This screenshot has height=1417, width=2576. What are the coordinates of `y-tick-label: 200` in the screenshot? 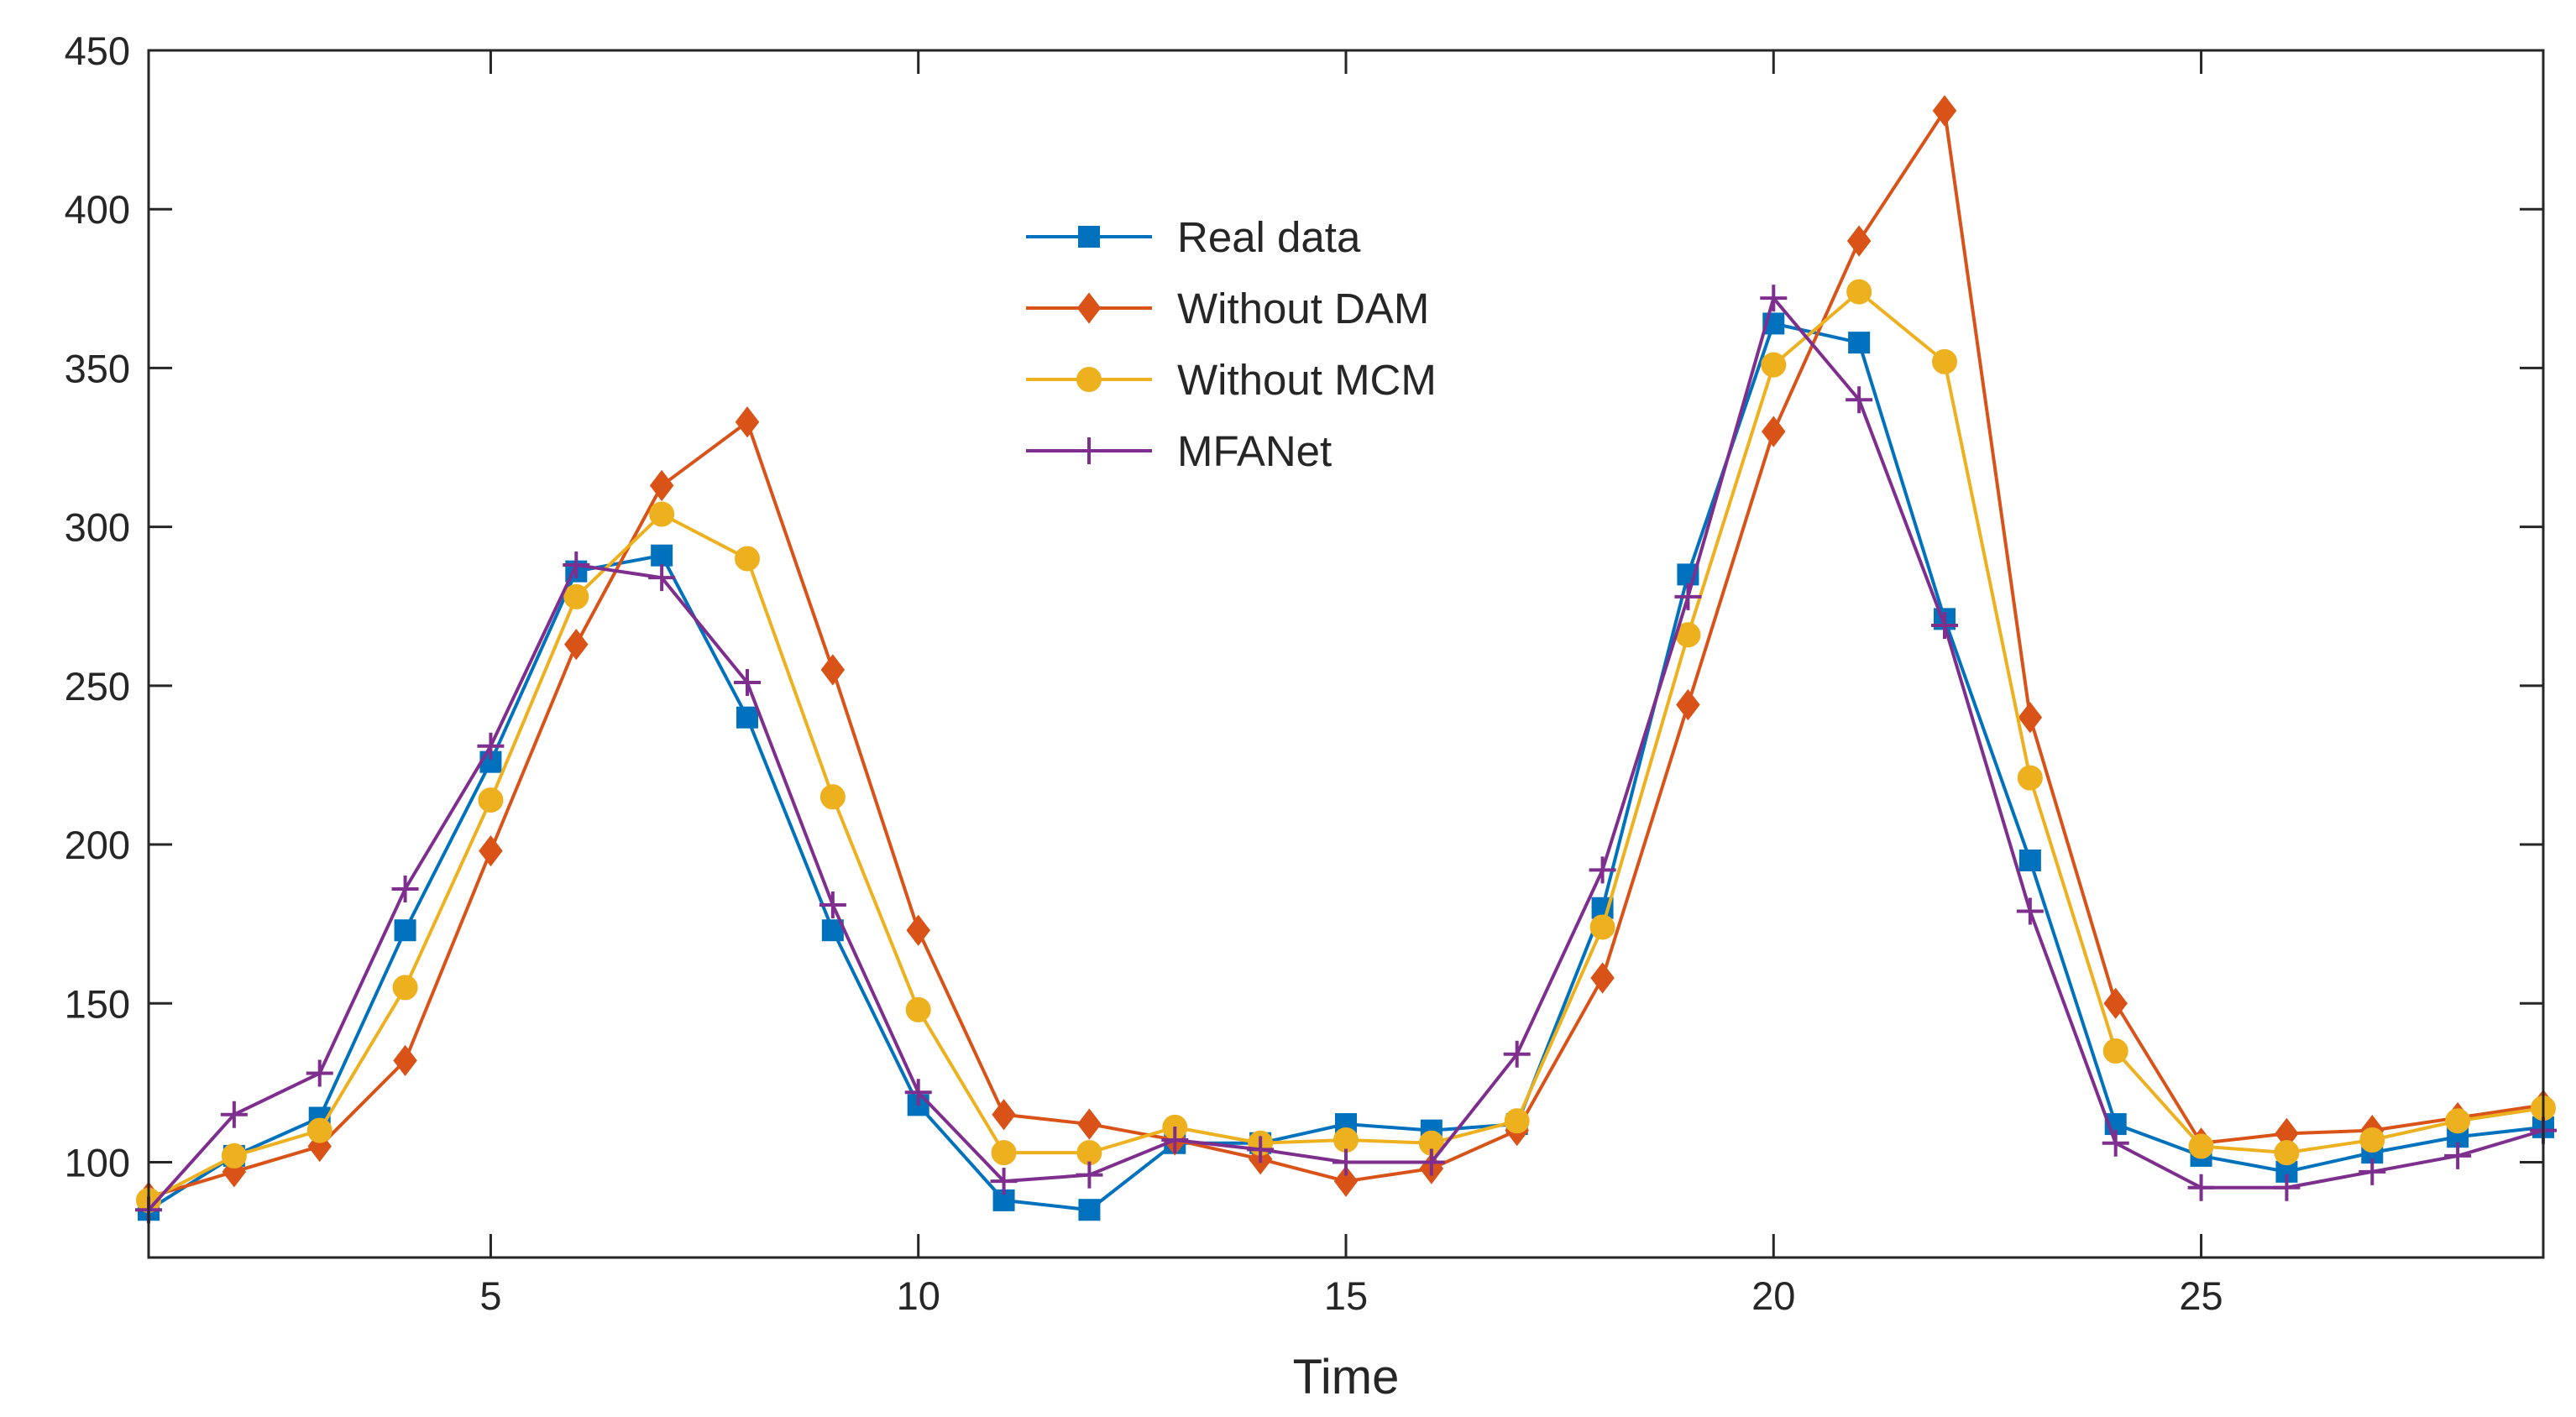 It's located at (98, 845).